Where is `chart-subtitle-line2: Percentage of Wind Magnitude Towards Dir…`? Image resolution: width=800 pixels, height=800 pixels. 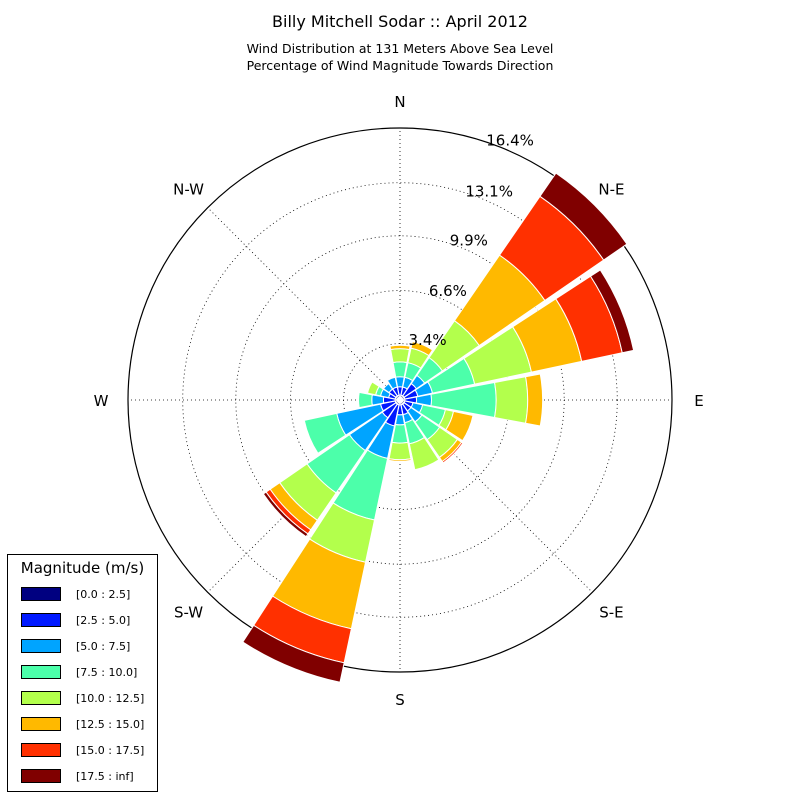
chart-subtitle-line2: Percentage of Wind Magnitude Towards Dir… is located at coordinates (400, 65).